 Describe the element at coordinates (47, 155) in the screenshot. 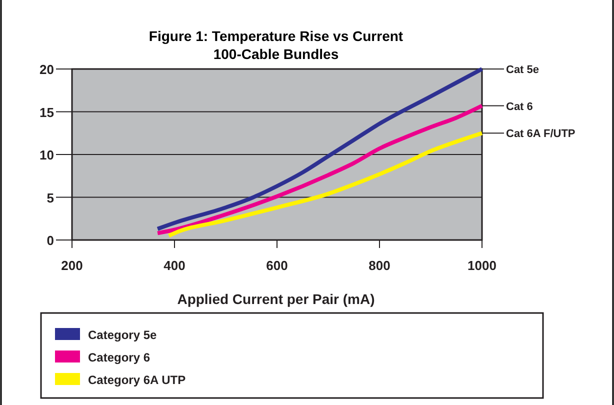

I see `y-tick-label: 10` at that location.